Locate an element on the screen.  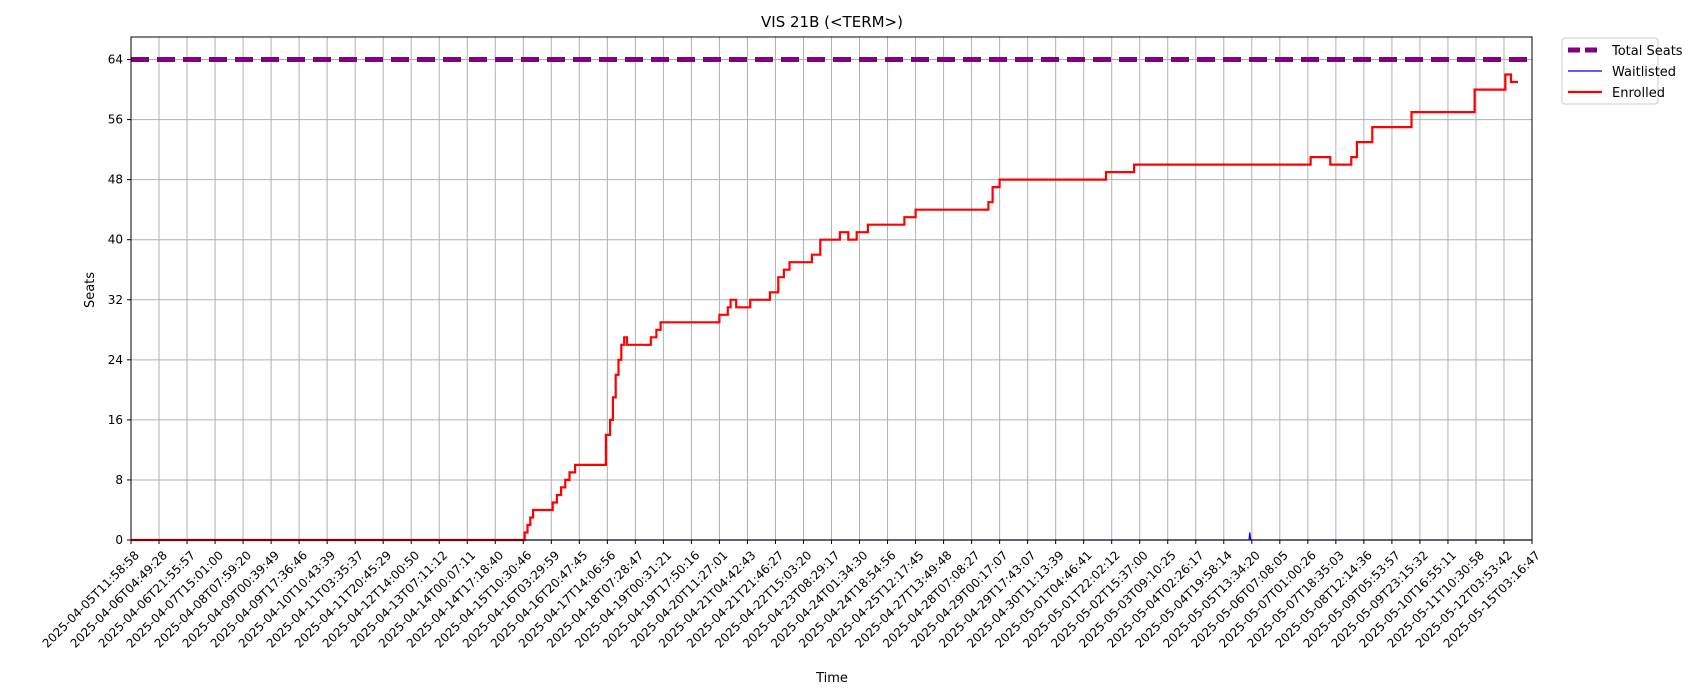
legend: Total Seats Waitlisted Enrolled is located at coordinates (1622, 71).